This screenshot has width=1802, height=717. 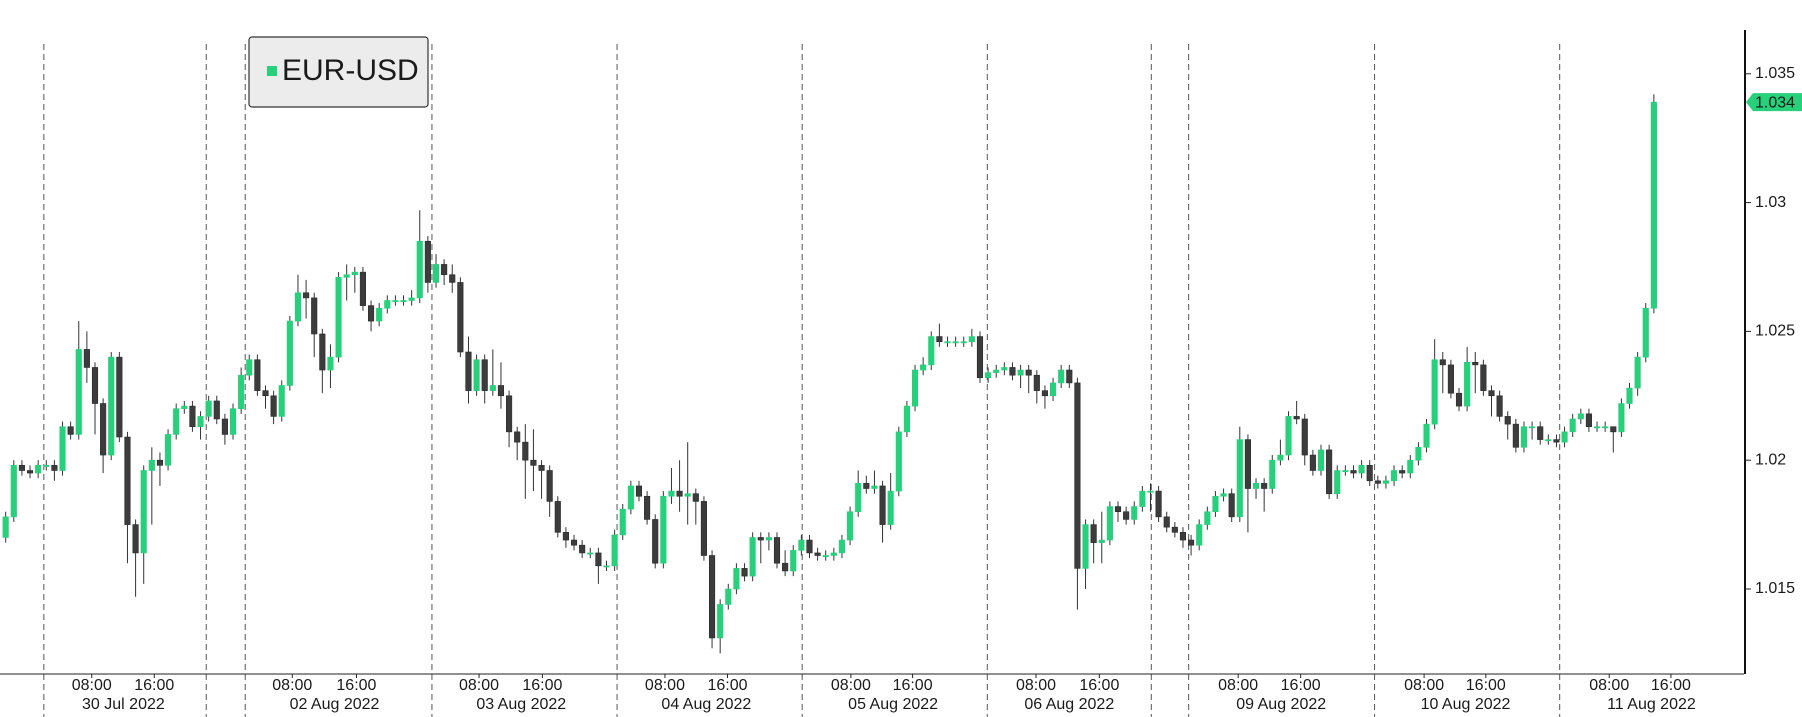 What do you see at coordinates (1281, 704) in the screenshot?
I see `date-label: 09 Aug 2022` at bounding box center [1281, 704].